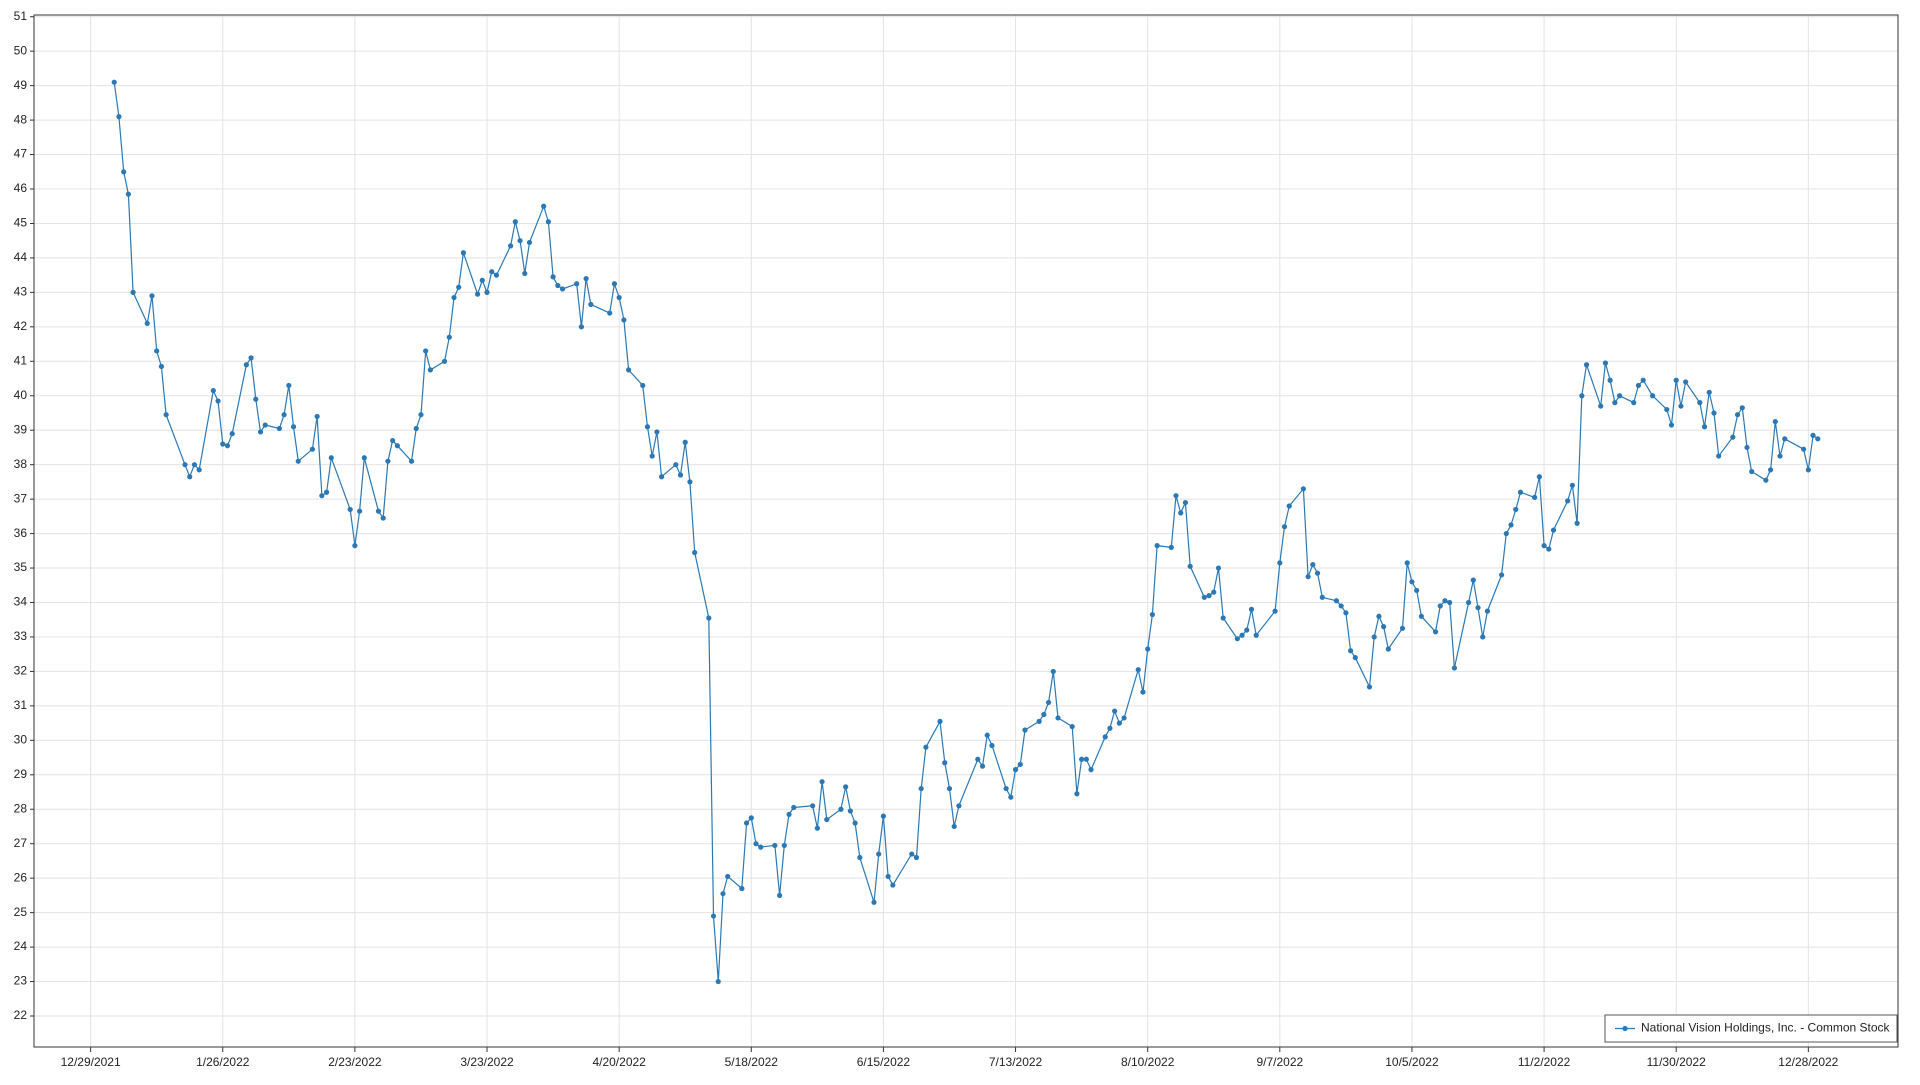  Describe the element at coordinates (752, 1062) in the screenshot. I see `x-tick-label: 5/18/2022` at that location.